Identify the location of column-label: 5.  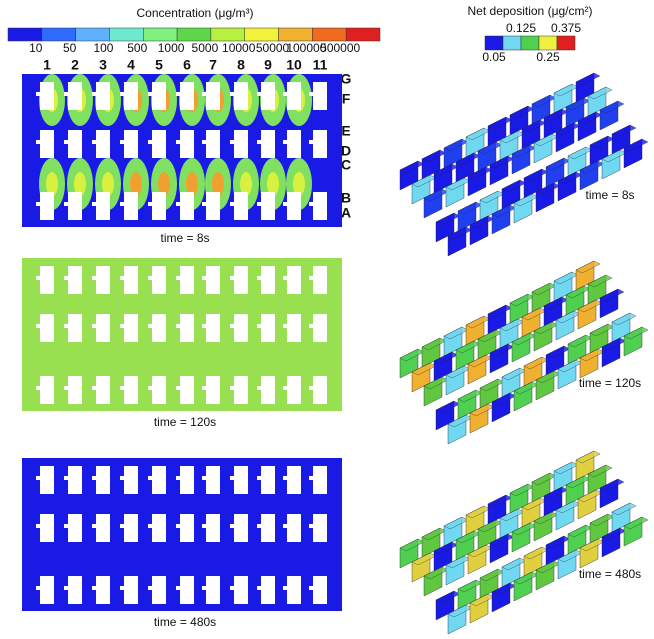
(159, 65).